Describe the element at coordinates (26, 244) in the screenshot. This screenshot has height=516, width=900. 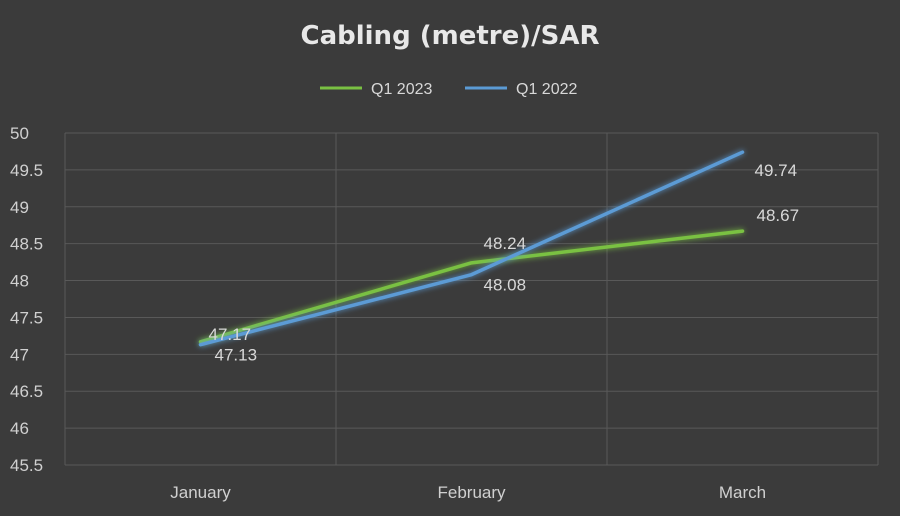
I see `y-tick-label: 48.5` at that location.